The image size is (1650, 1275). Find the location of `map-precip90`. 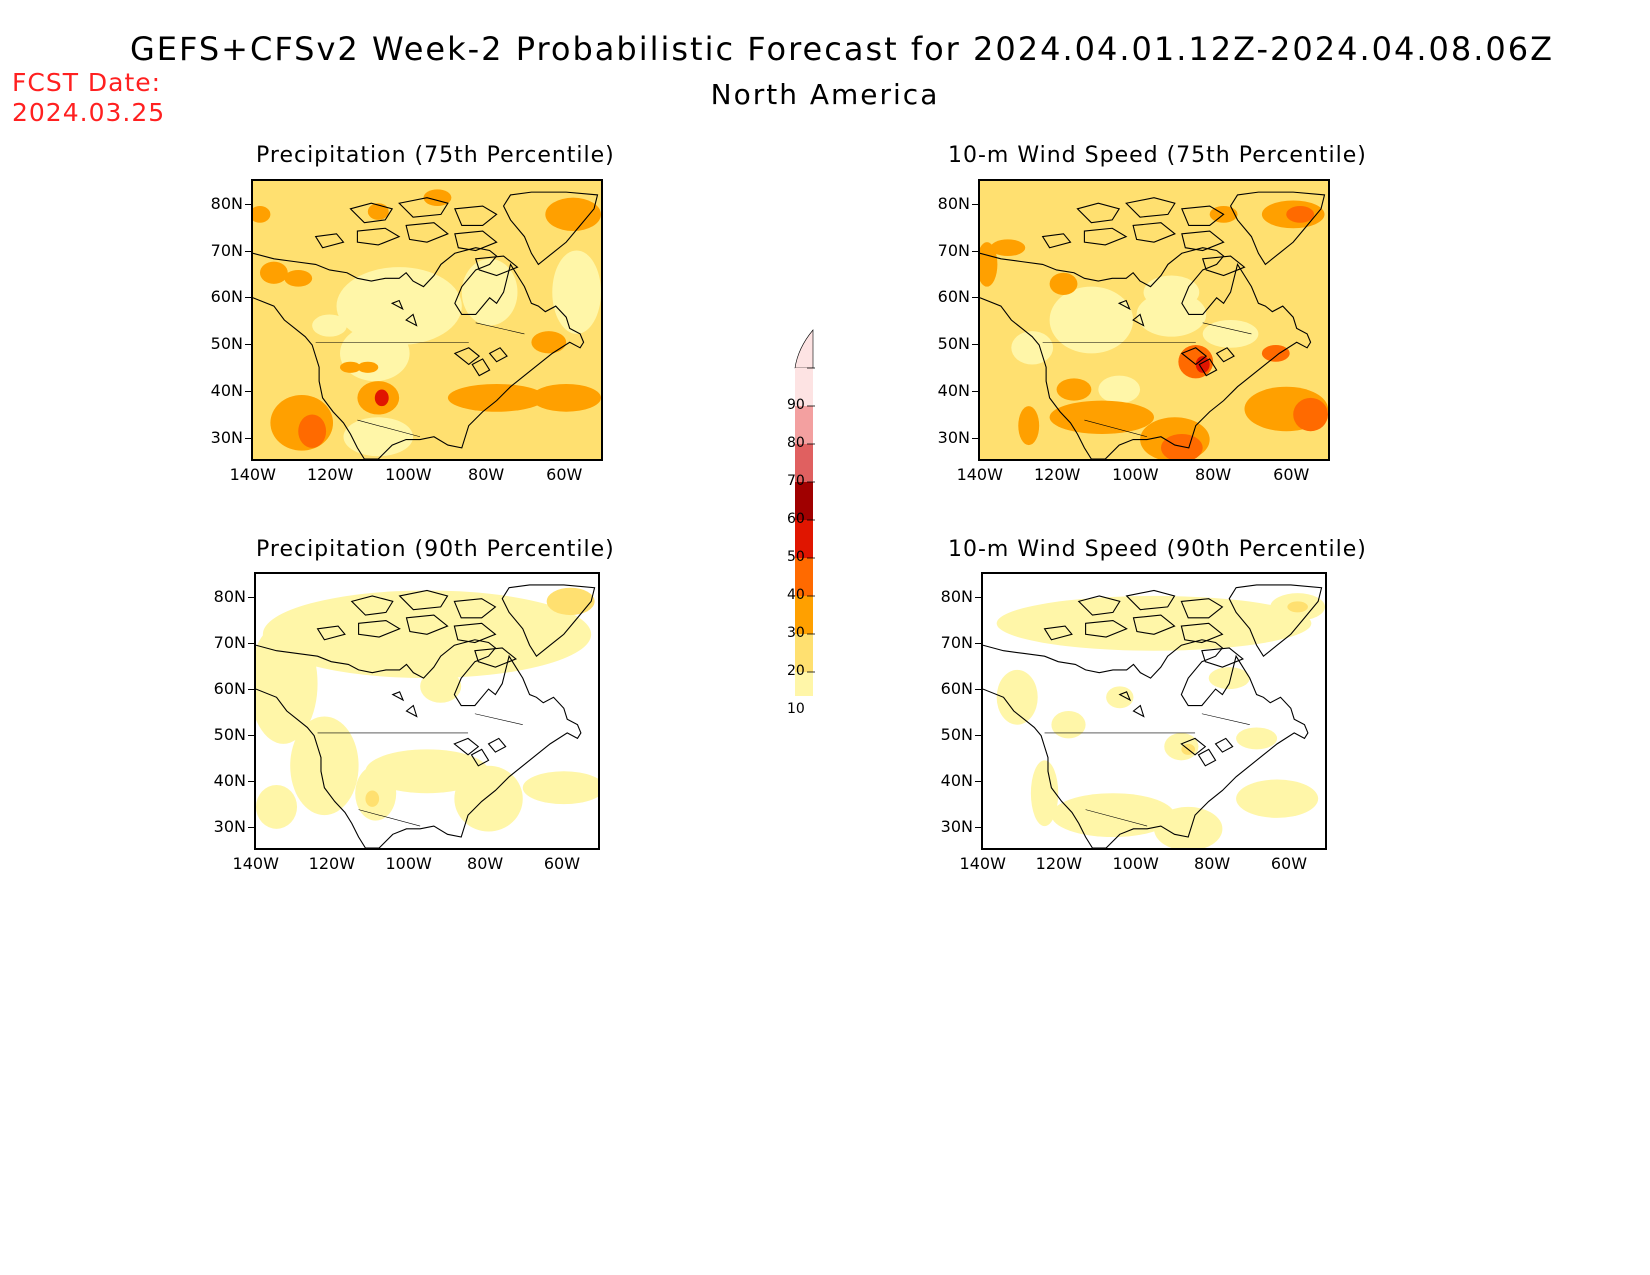

map-precip90 is located at coordinates (427, 711).